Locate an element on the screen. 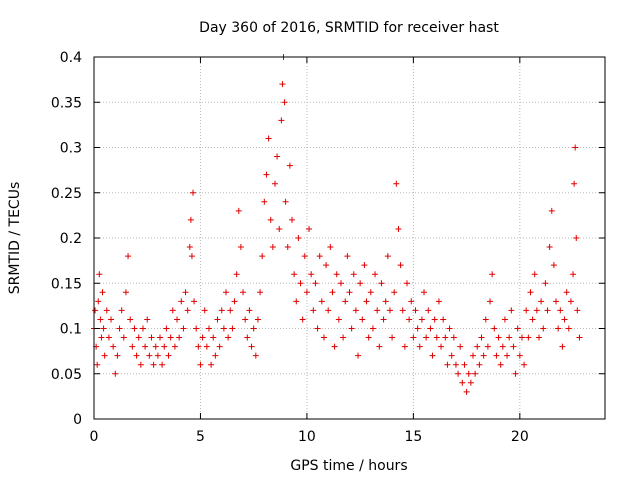  y-tick-label: 0.2 is located at coordinates (71, 239).